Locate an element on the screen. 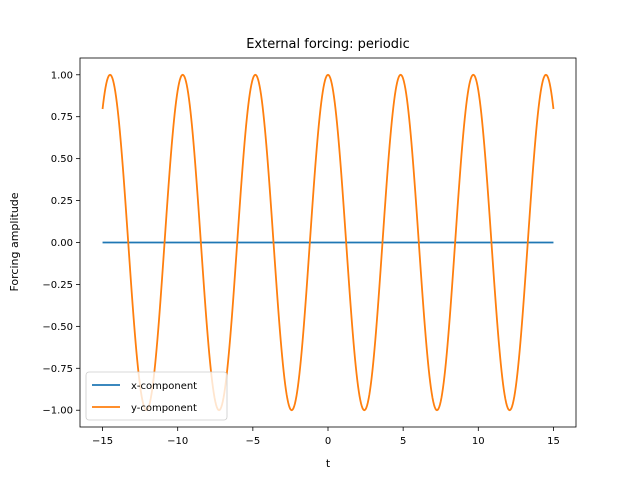 This screenshot has height=484, width=640. chart-title: External forcing: periodic is located at coordinates (328, 44).